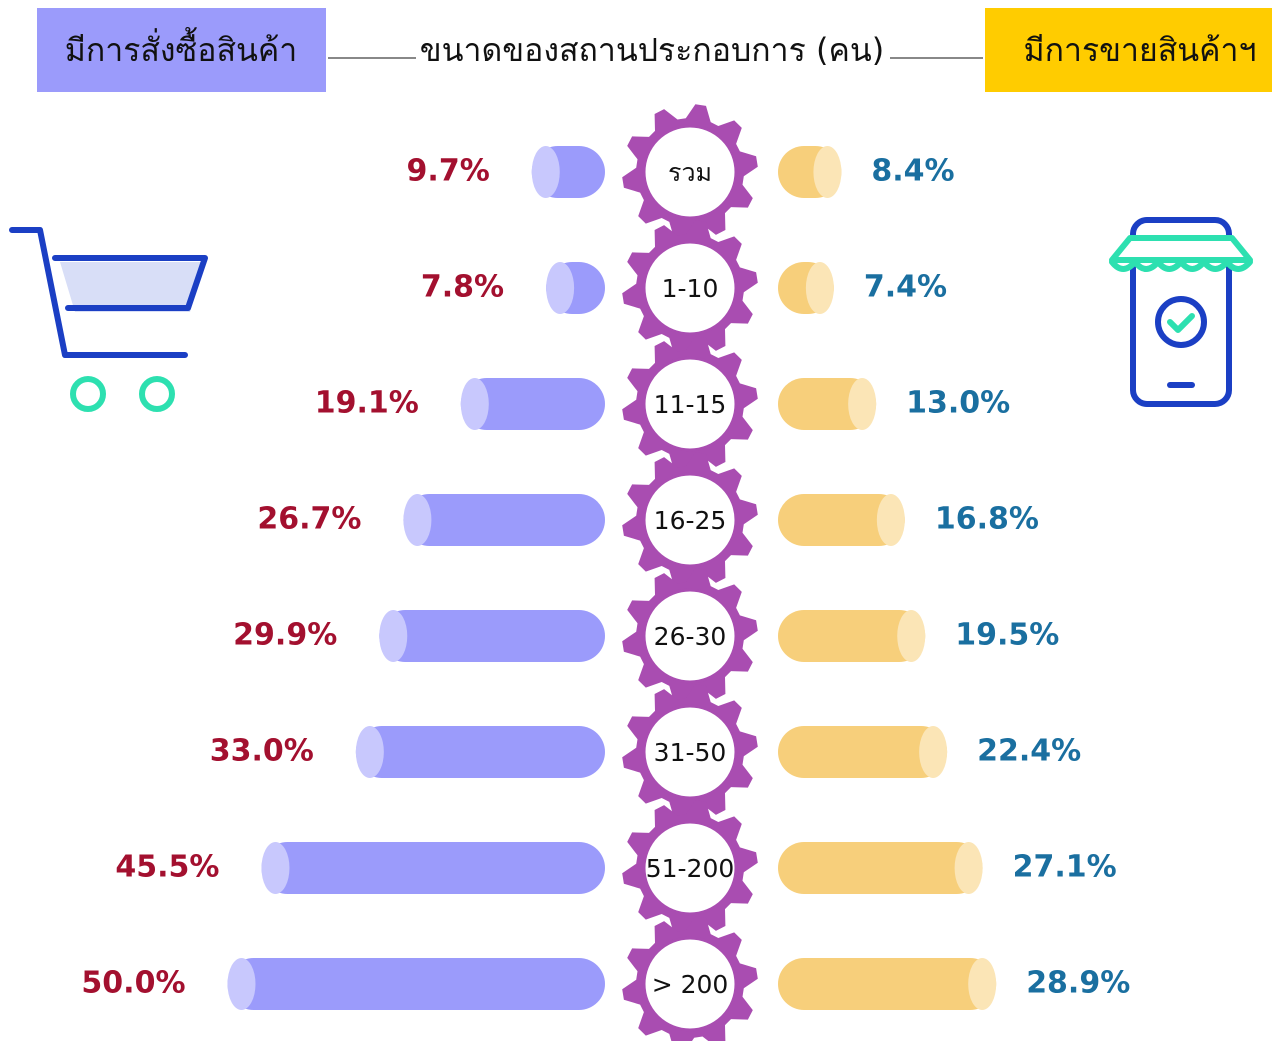 This screenshot has height=1041, width=1272. I want to click on value-label: 13.0%, so click(958, 403).